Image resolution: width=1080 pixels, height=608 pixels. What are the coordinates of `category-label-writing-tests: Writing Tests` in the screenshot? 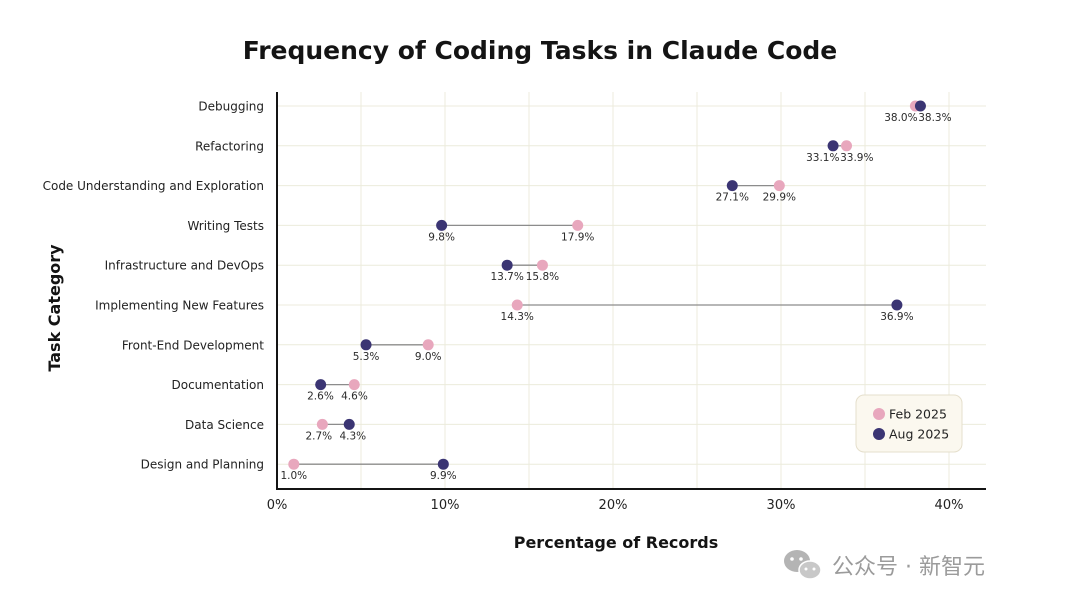 It's located at (225, 226).